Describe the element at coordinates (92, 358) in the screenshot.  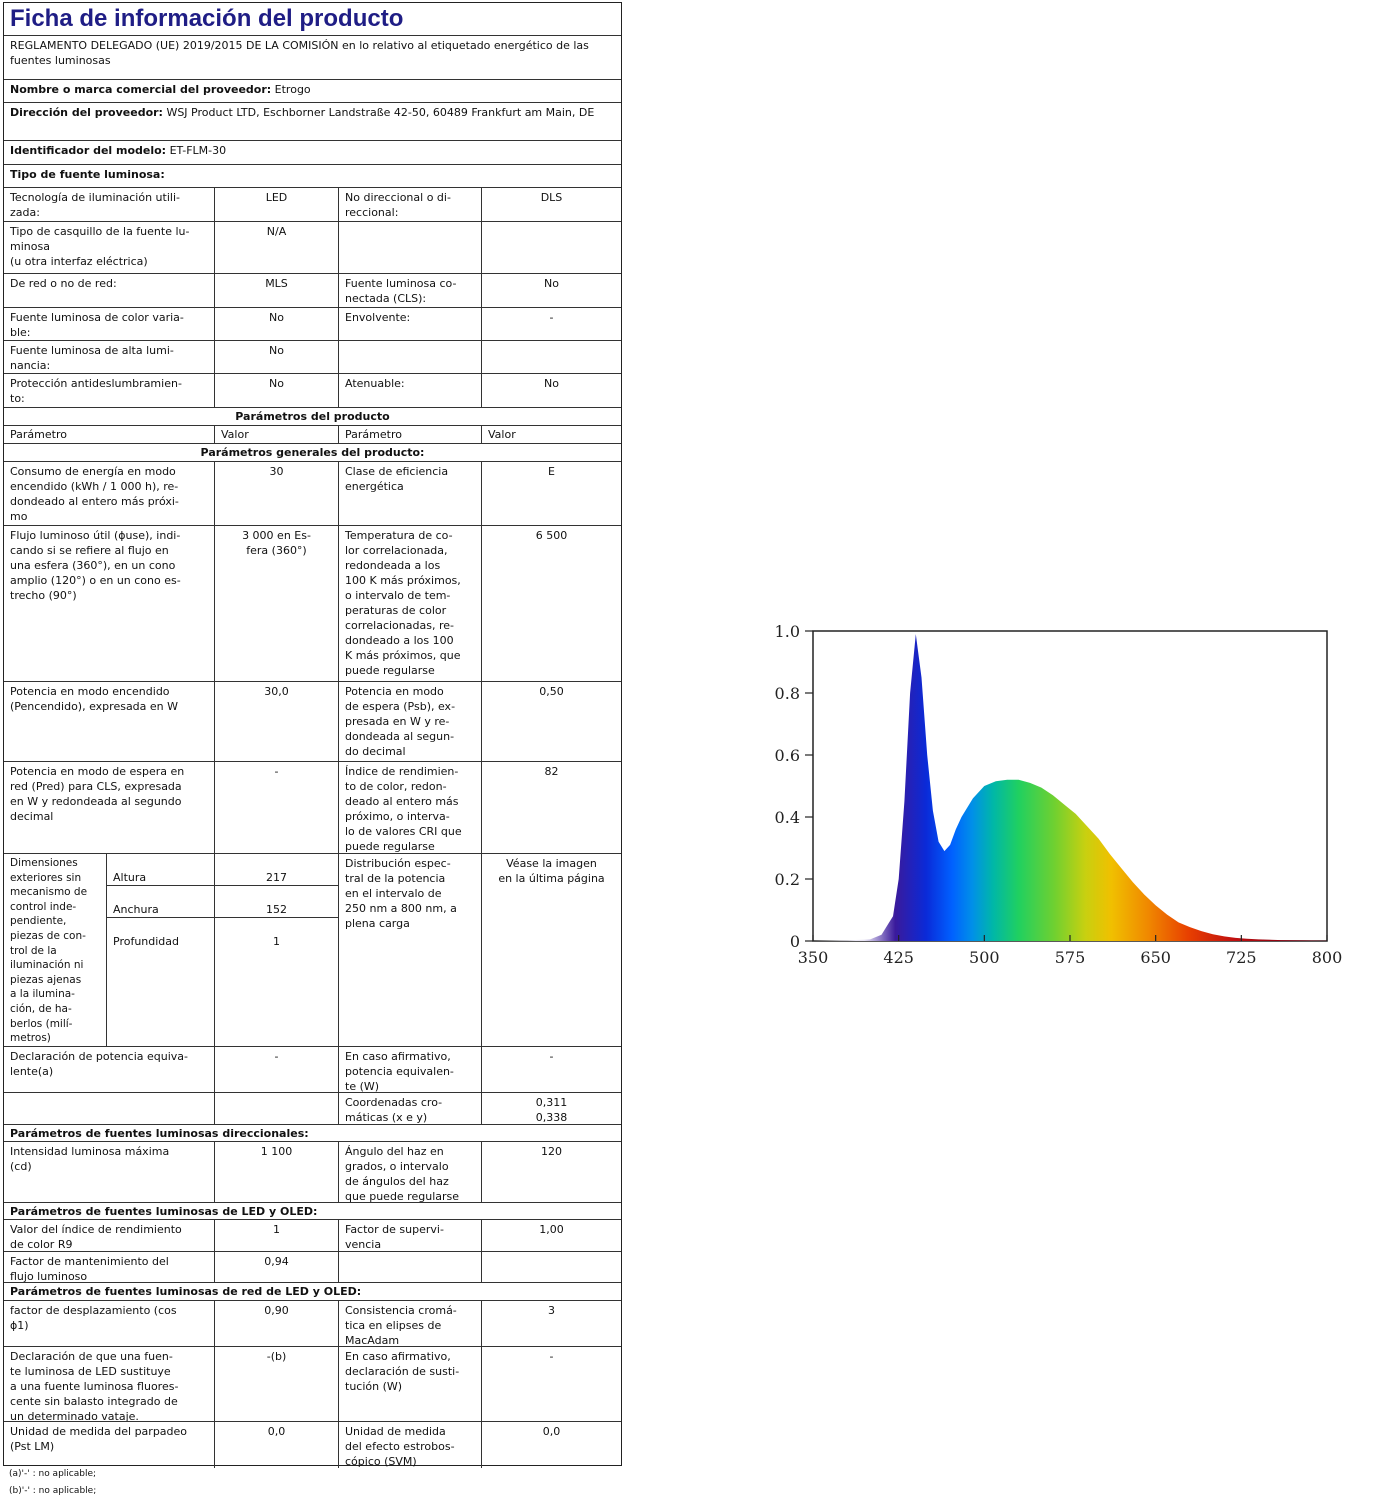
I see `param-label: Fuente luminosa de alta lumi- nancia:` at that location.